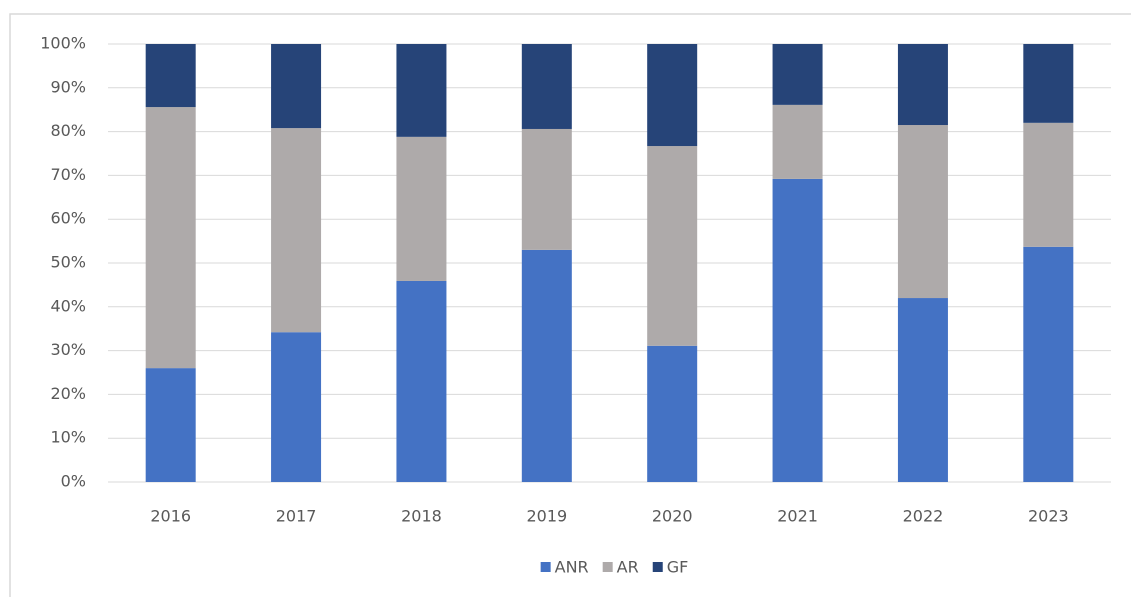 The image size is (1131, 597). Describe the element at coordinates (572, 567) in the screenshot. I see `legend-label: ANR` at that location.